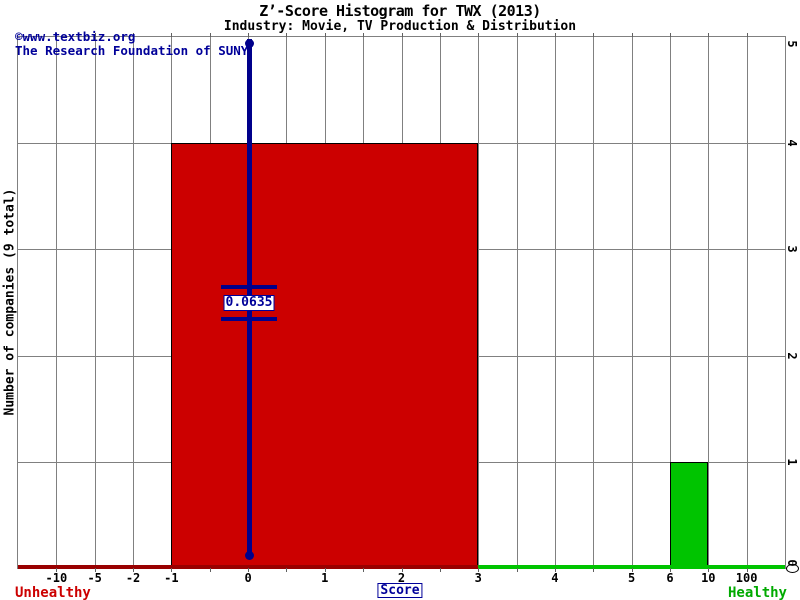 This screenshot has width=800, height=600. I want to click on y-tick-label: 2, so click(792, 355).